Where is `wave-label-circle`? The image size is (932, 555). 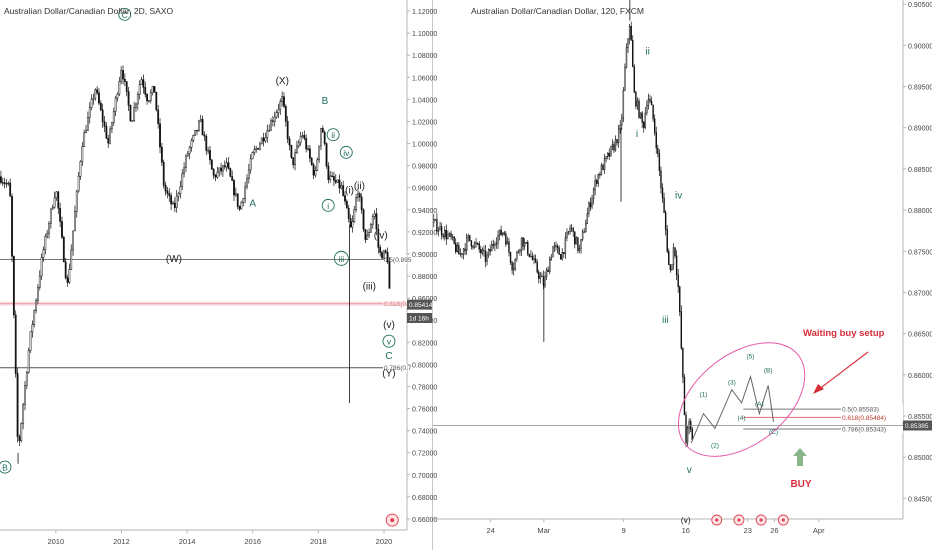
wave-label-circle is located at coordinates (389, 341).